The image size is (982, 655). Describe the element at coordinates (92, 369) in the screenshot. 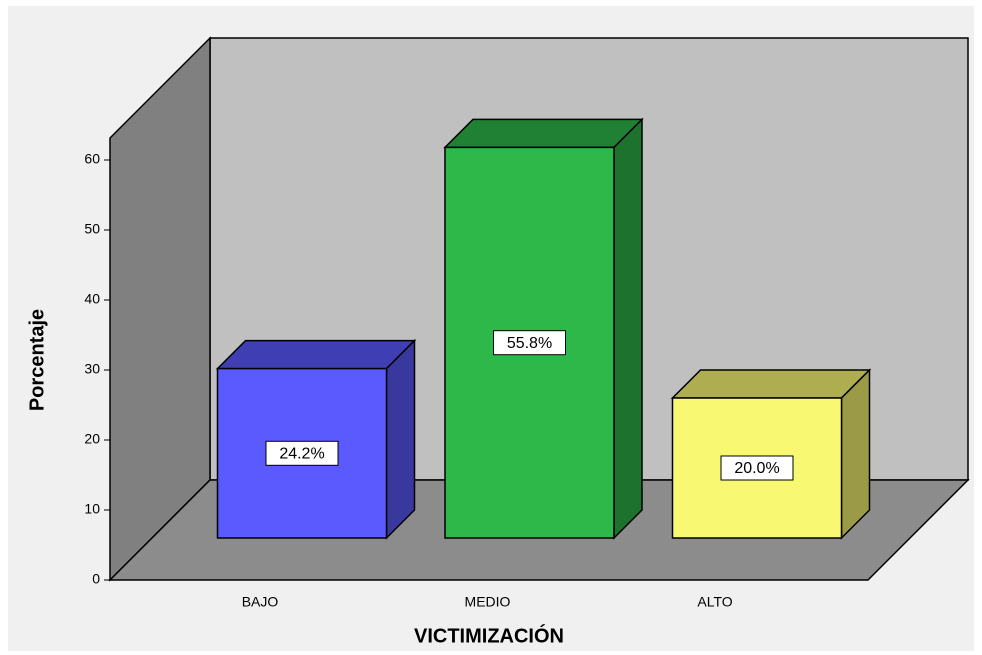

I see `y-tick-label: 30` at that location.